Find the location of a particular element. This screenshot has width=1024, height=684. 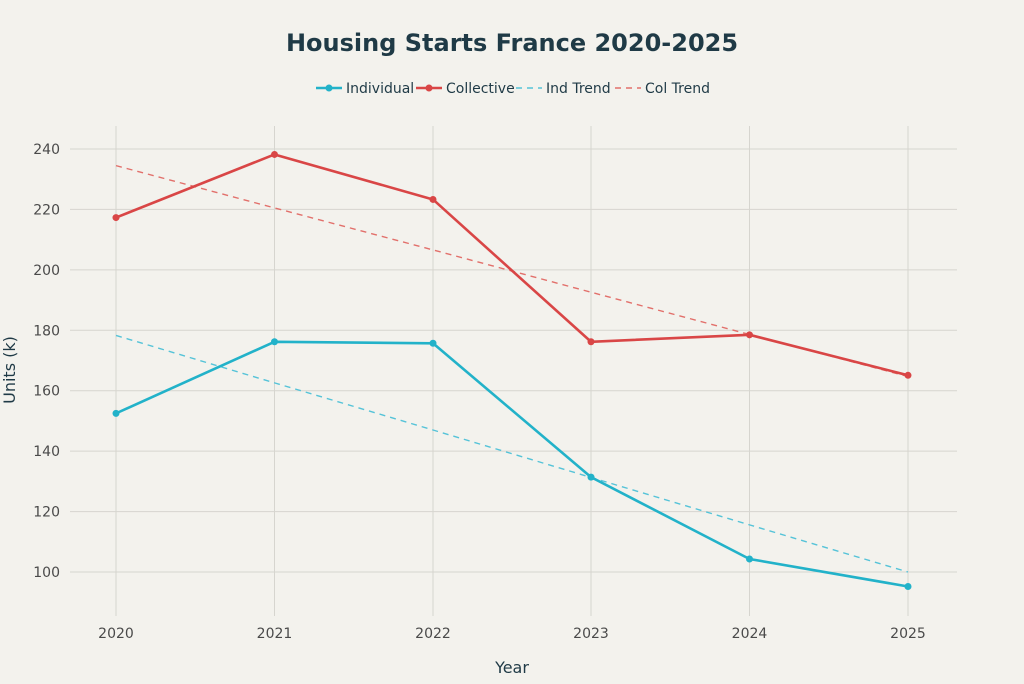

y-tick-label: 240 is located at coordinates (46, 150).